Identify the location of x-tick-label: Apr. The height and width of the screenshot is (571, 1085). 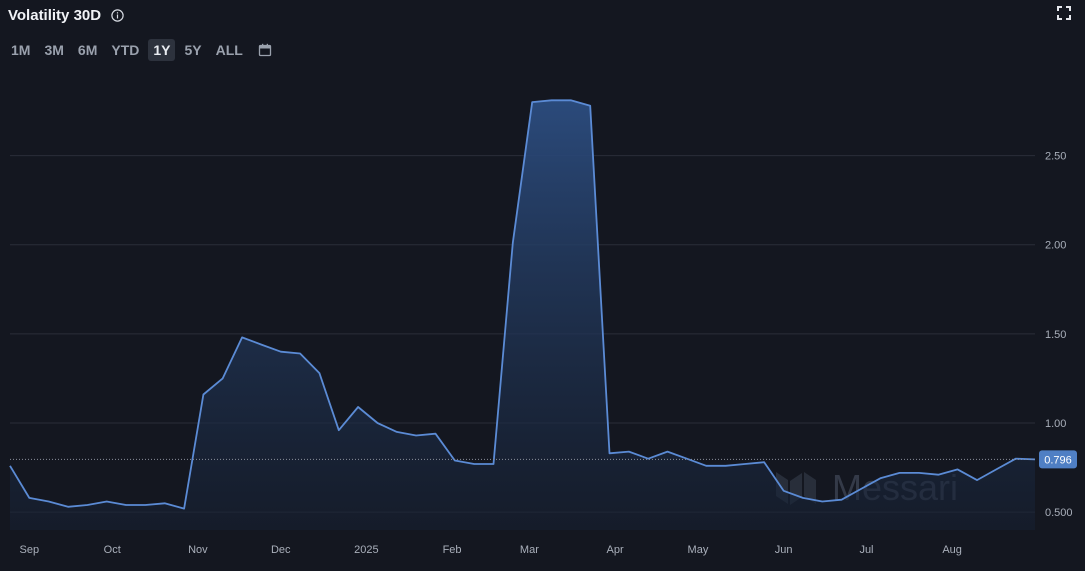
(614, 550).